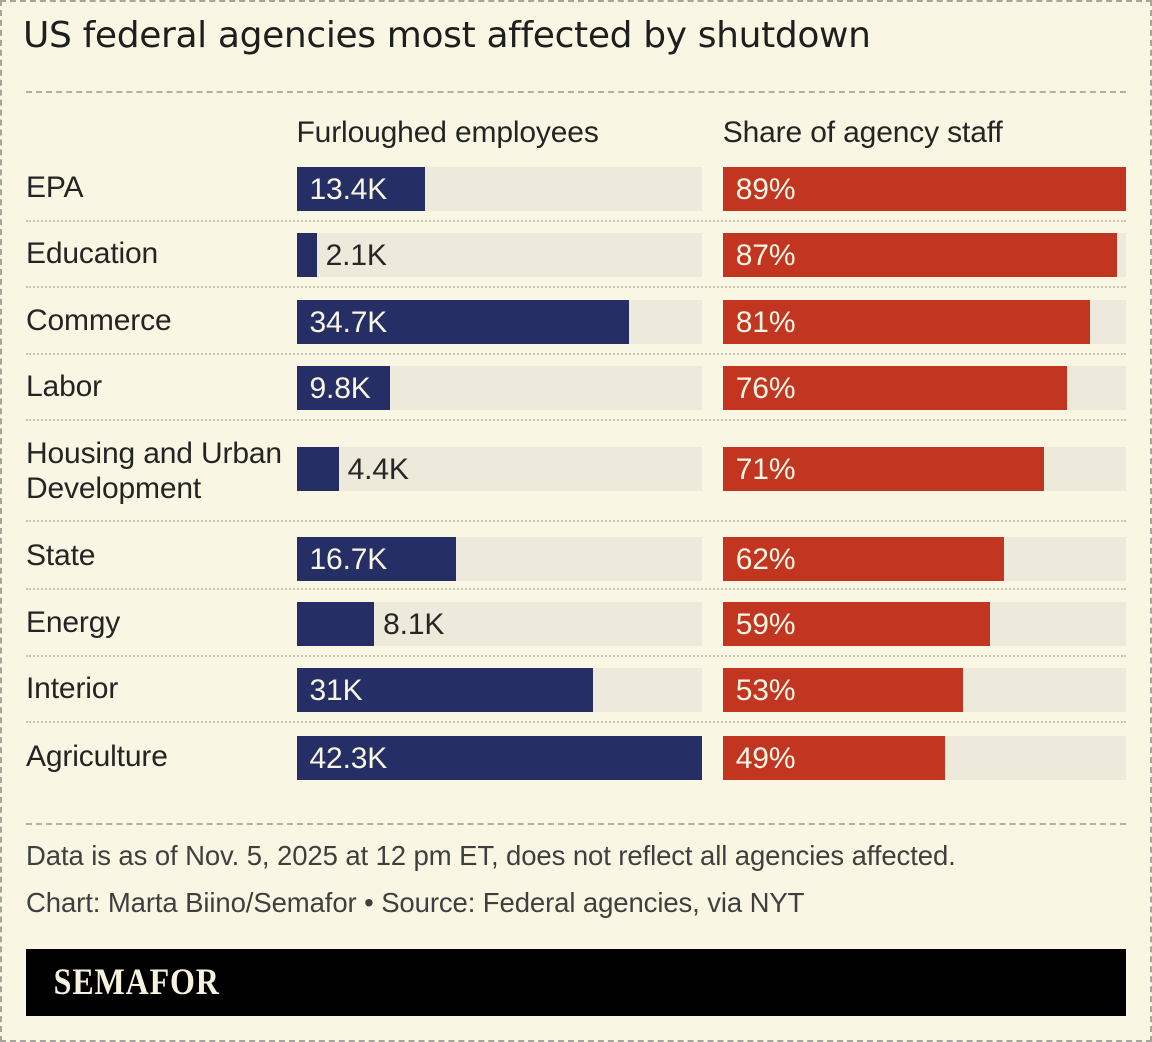 Image resolution: width=1152 pixels, height=1042 pixels. I want to click on share-bar-cell: 76%, so click(924, 387).